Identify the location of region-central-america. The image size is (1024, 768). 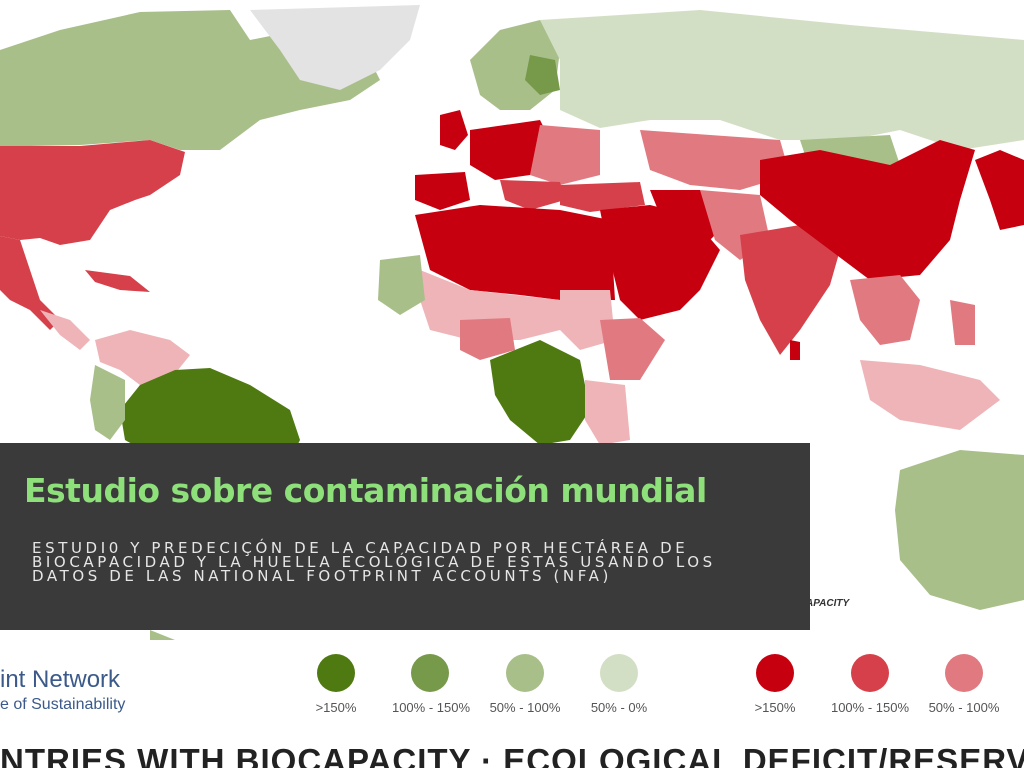
(65, 330).